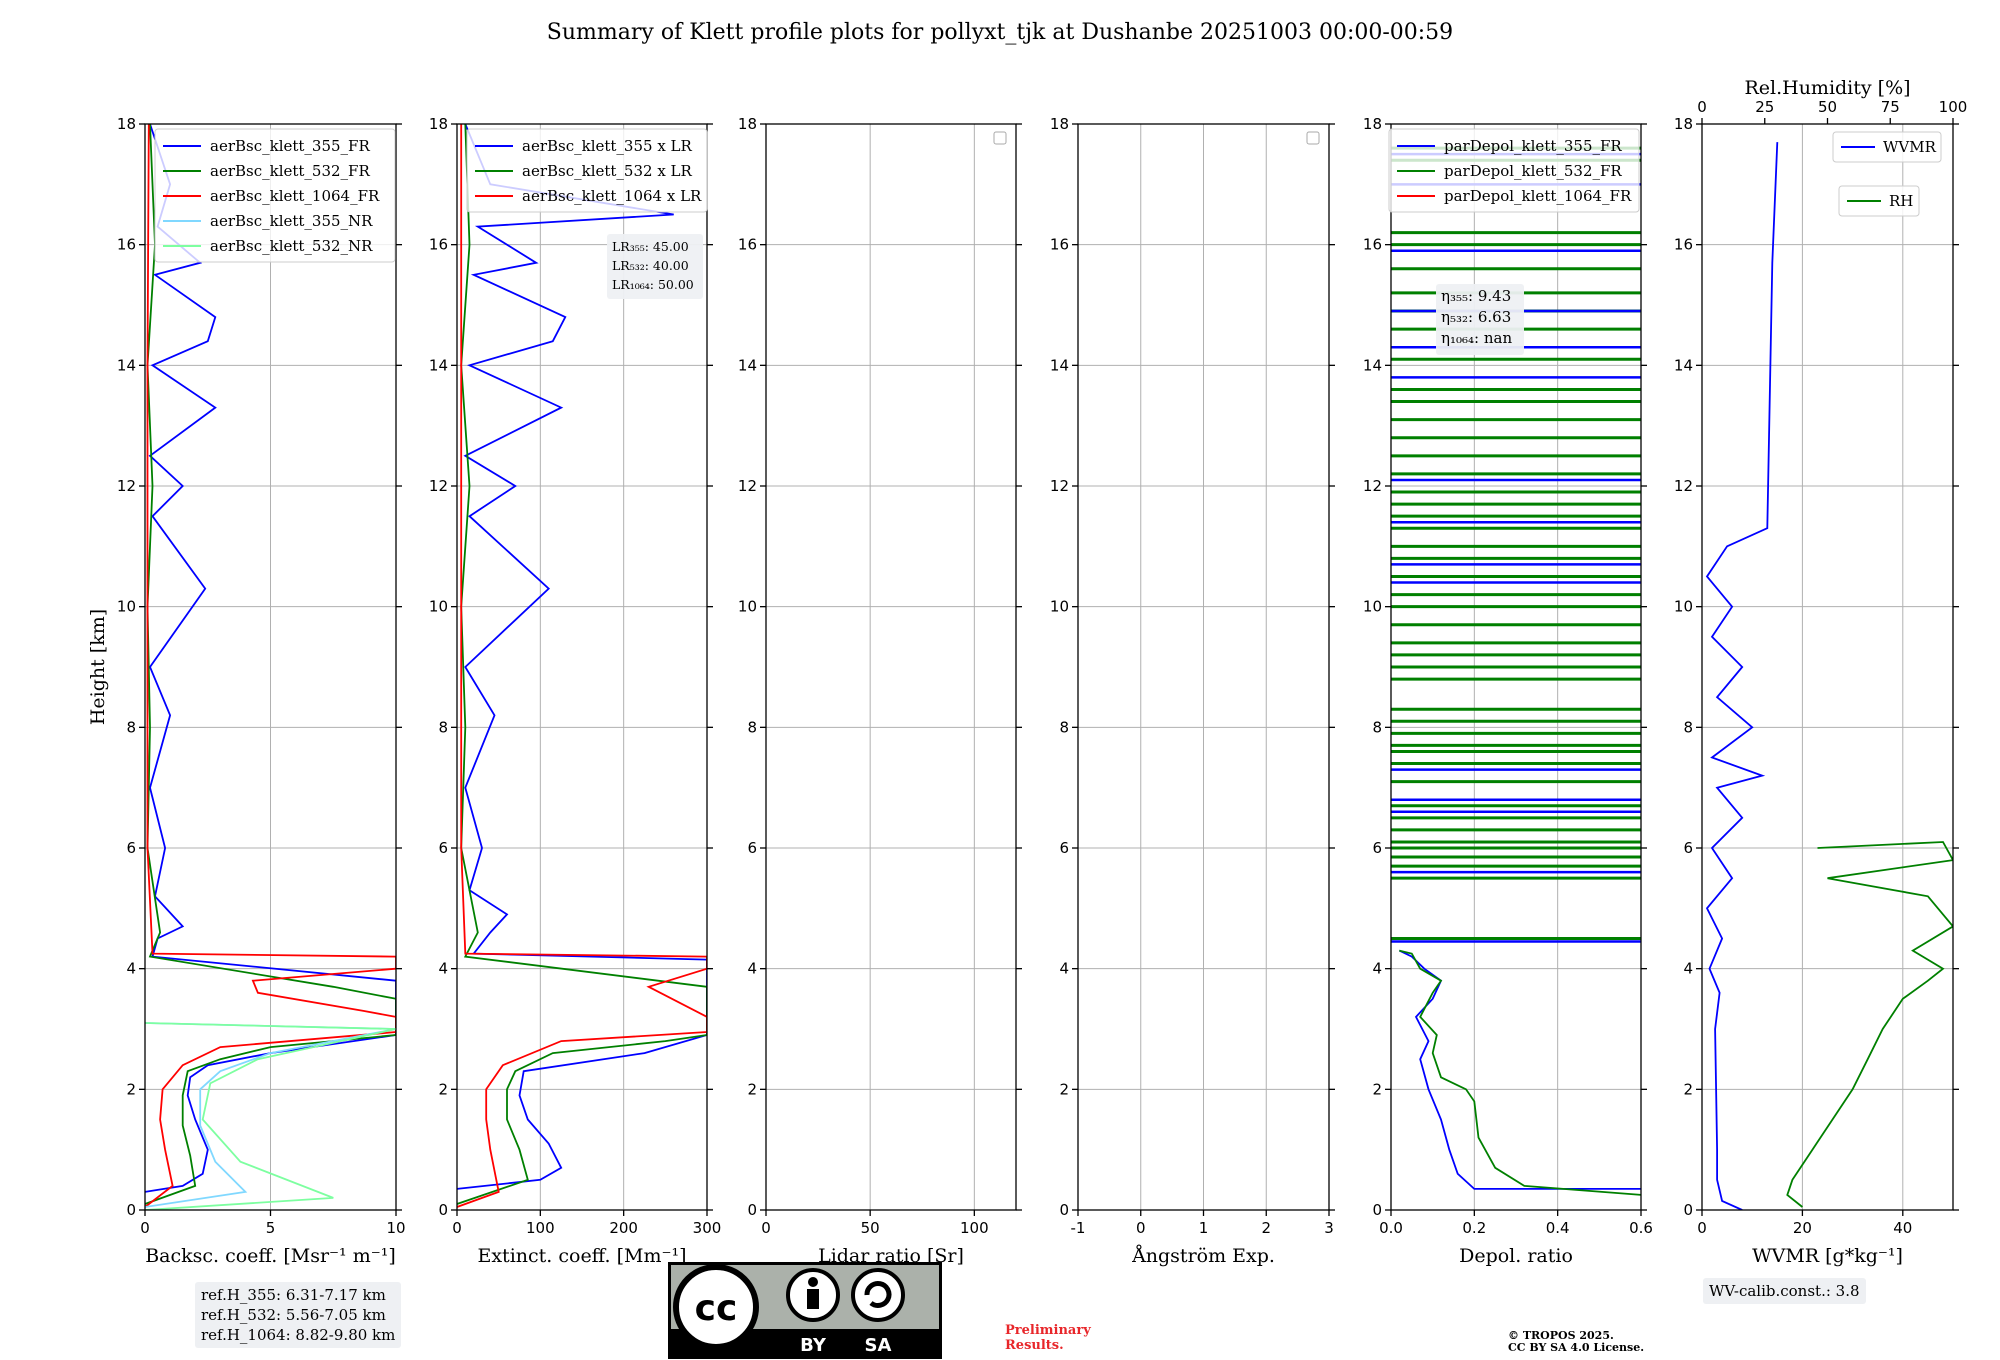  I want to click on x-tick-label: 200, so click(623, 1228).